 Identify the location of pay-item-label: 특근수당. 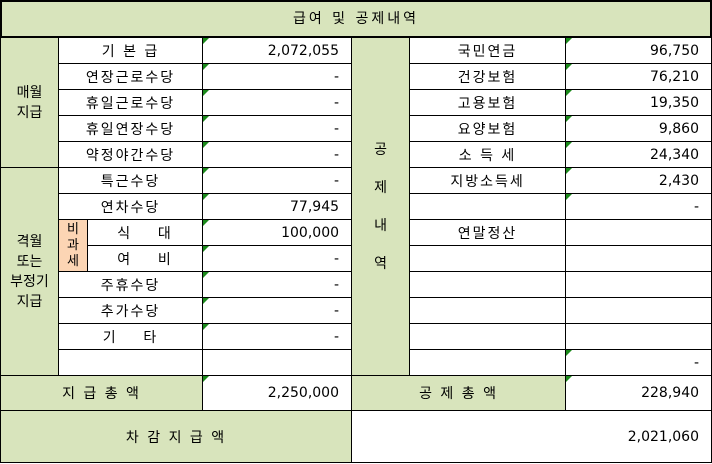
(130, 180).